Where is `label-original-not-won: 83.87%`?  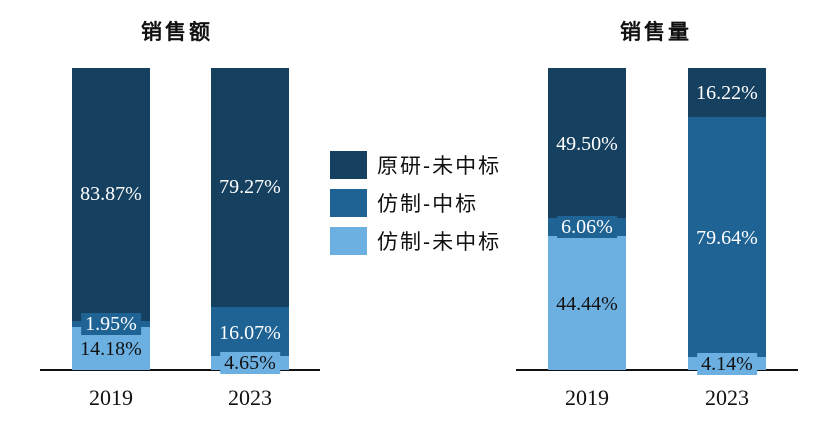
label-original-not-won: 83.87% is located at coordinates (111, 194).